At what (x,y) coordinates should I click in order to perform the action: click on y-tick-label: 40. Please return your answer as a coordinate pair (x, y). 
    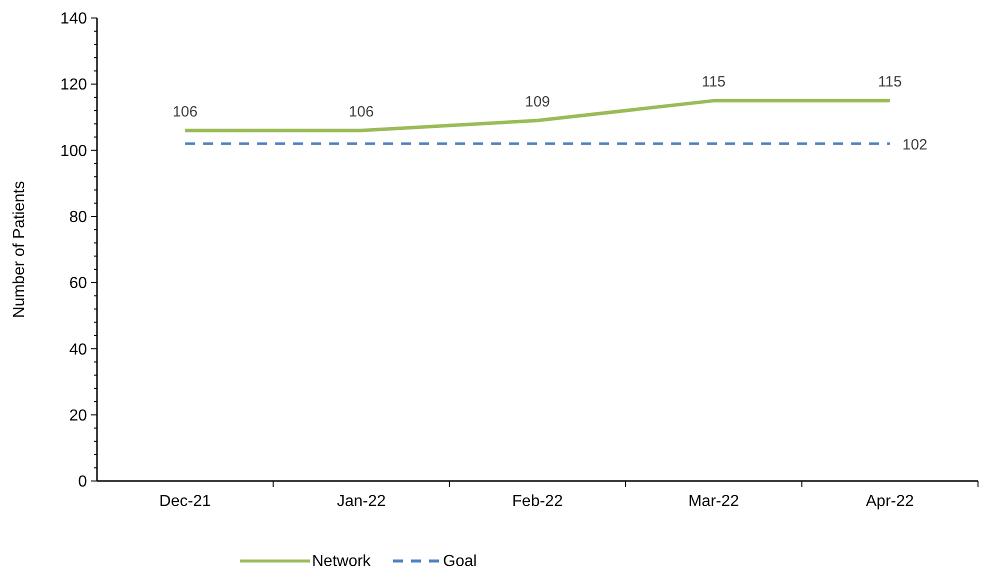
    Looking at the image, I should click on (78, 349).